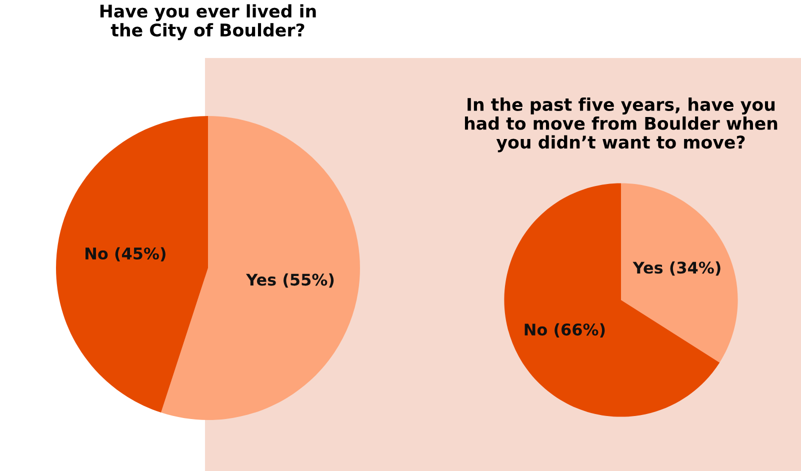 This screenshot has height=471, width=801. What do you see at coordinates (208, 22) in the screenshot?
I see `chart-title: Have you ever lived in the City of Boulder?` at bounding box center [208, 22].